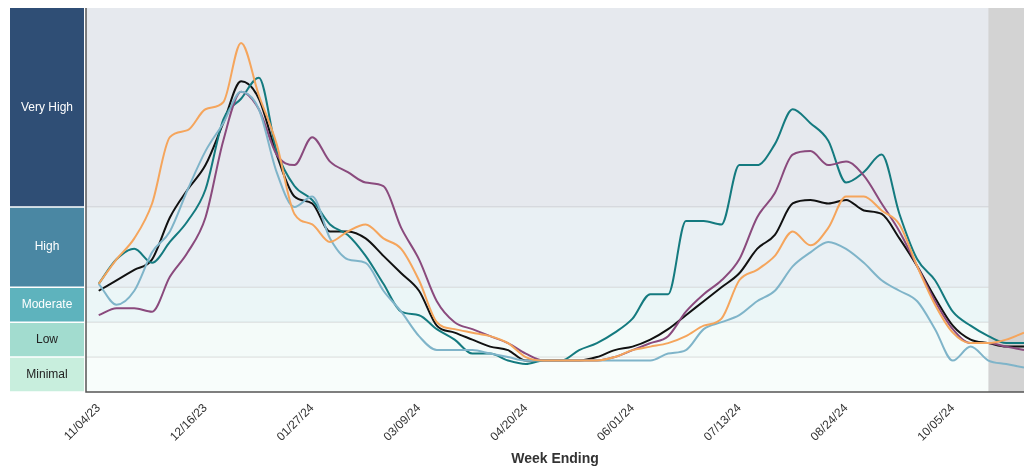 The image size is (1026, 472). Describe the element at coordinates (47, 373) in the screenshot. I see `band-label: Minimal` at that location.